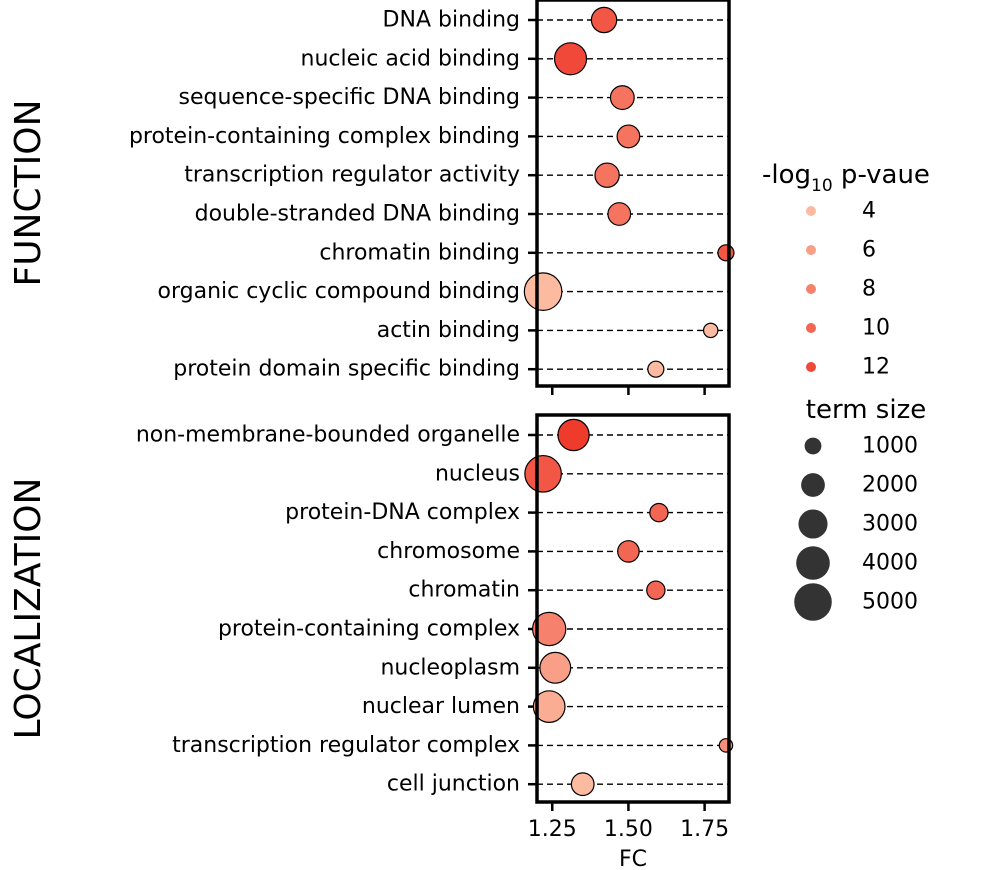  What do you see at coordinates (558, 784) in the screenshot?
I see `category-row: cell junction` at bounding box center [558, 784].